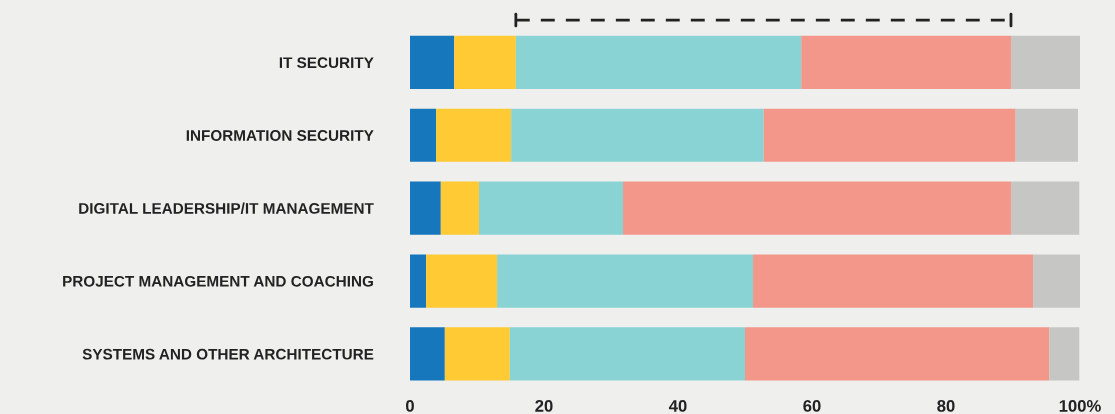 The width and height of the screenshot is (1115, 414). Describe the element at coordinates (226, 208) in the screenshot. I see `y-tick-label: DIGITAL LEADERSHIP/IT MANAGEMENT` at that location.